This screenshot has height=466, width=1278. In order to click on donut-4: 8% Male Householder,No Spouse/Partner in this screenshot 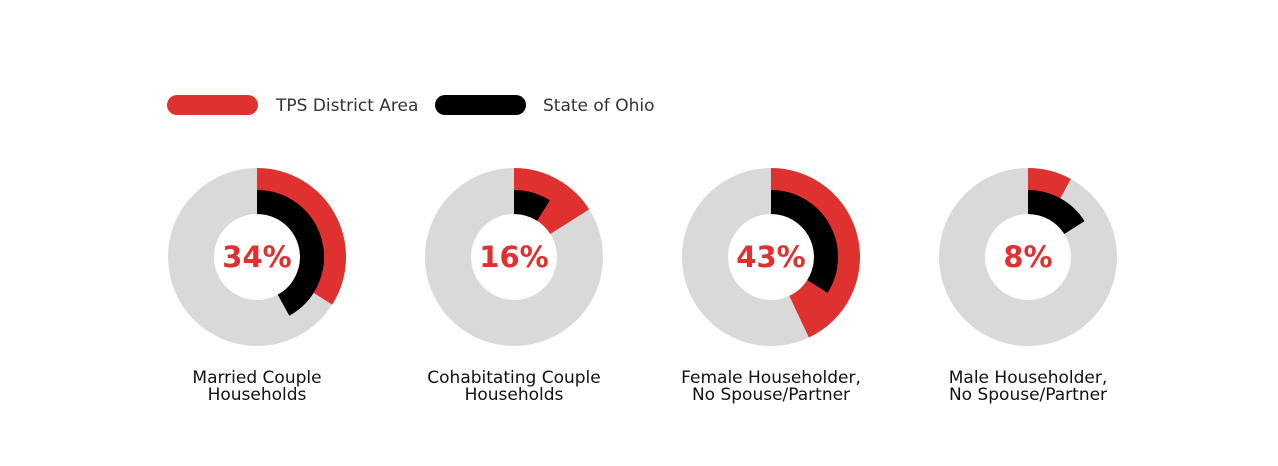, I will do `click(1028, 286)`.